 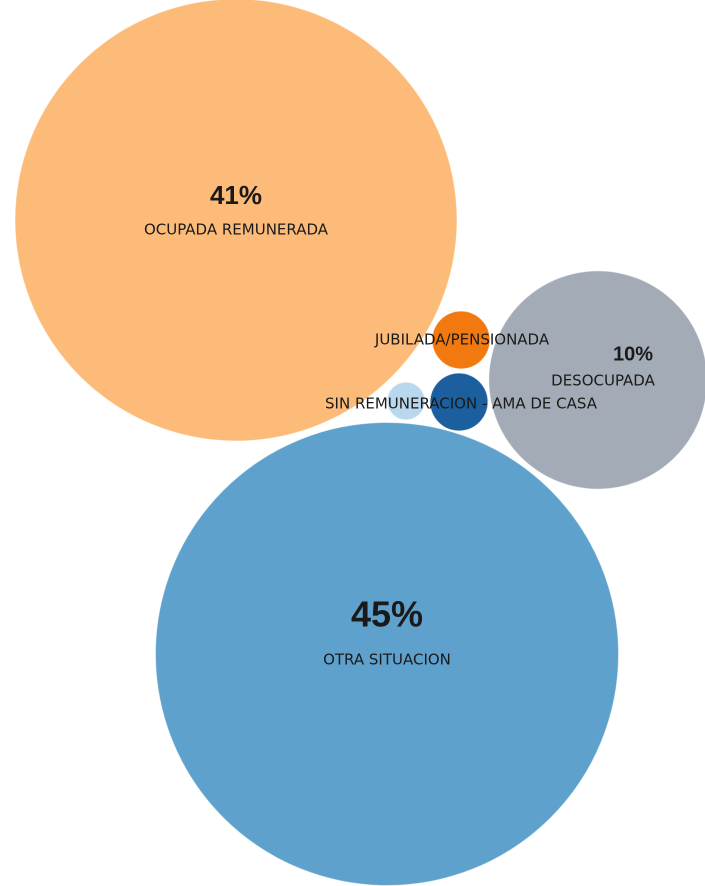 I want to click on bubble-label: JUBILADA/PENSIONADA, so click(x=462, y=340).